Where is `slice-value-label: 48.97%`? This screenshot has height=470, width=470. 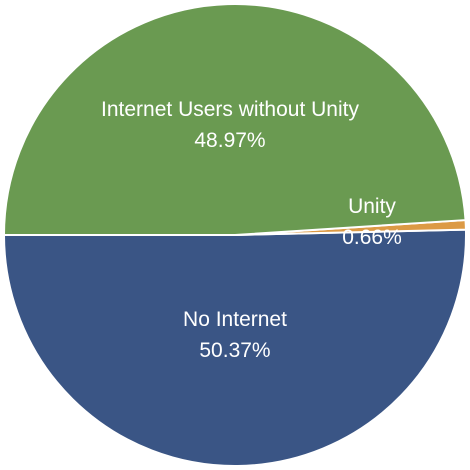
slice-value-label: 48.97% is located at coordinates (229, 140).